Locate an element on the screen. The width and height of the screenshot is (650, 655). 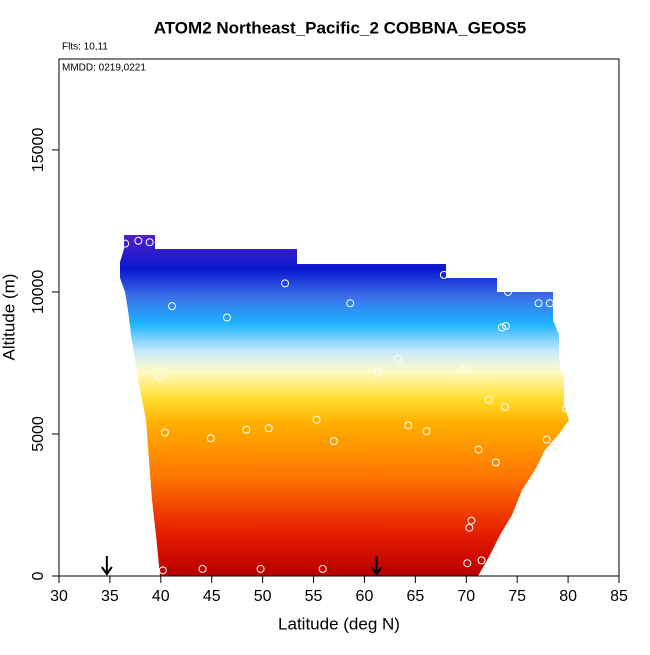
y-tick-label: 0 is located at coordinates (38, 575).